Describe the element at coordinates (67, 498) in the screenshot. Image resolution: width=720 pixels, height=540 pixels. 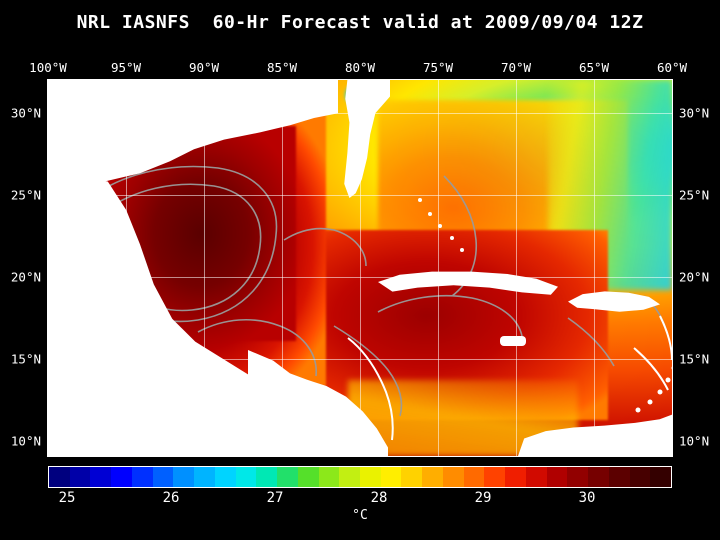
I see `colorbar-tick-25: 25` at that location.